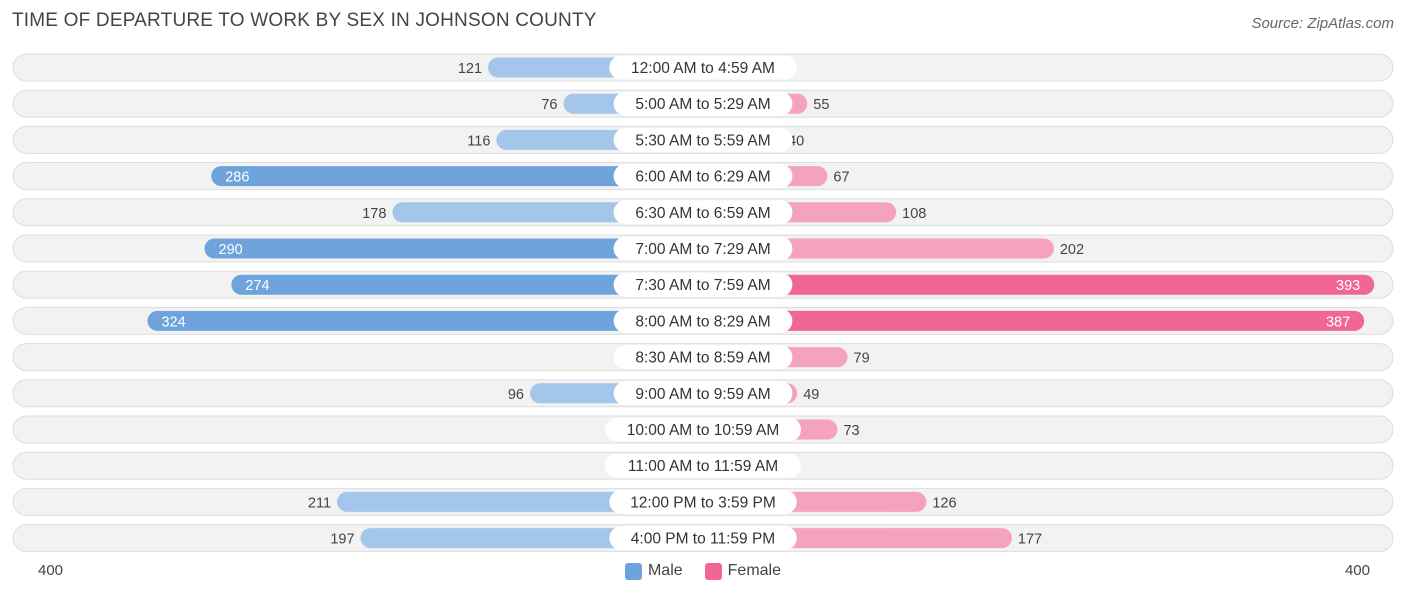 This screenshot has width=1406, height=595. What do you see at coordinates (821, 105) in the screenshot?
I see `female-value-label: 55` at bounding box center [821, 105].